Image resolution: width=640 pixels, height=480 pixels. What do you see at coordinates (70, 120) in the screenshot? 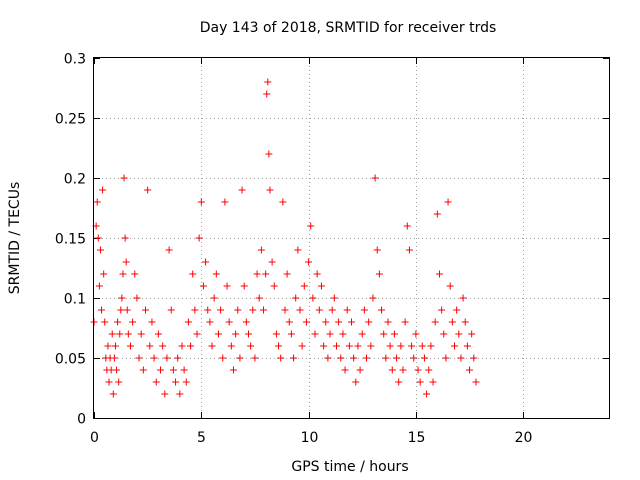
I see `y-tick-label: 0.25` at bounding box center [70, 120].